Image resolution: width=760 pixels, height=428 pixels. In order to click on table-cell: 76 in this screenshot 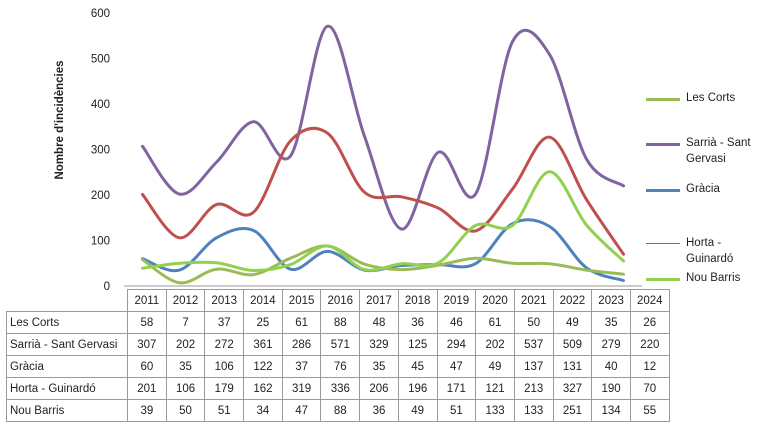, I will do `click(340, 366)`.